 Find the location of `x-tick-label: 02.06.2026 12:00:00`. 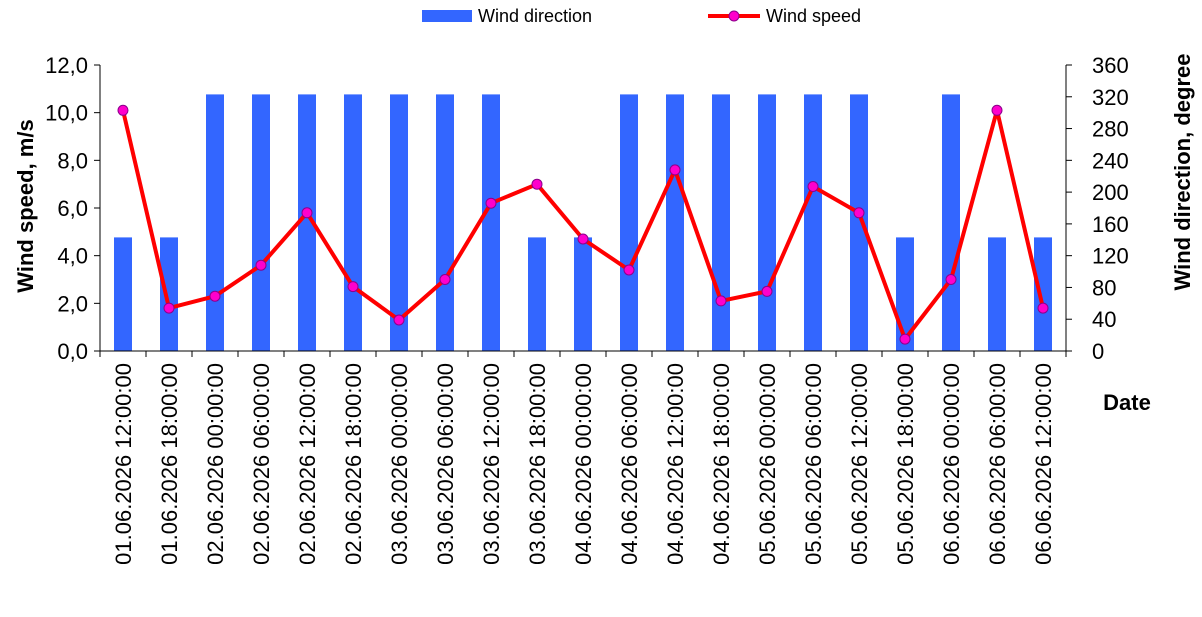

x-tick-label: 02.06.2026 12:00:00 is located at coordinates (307, 464).